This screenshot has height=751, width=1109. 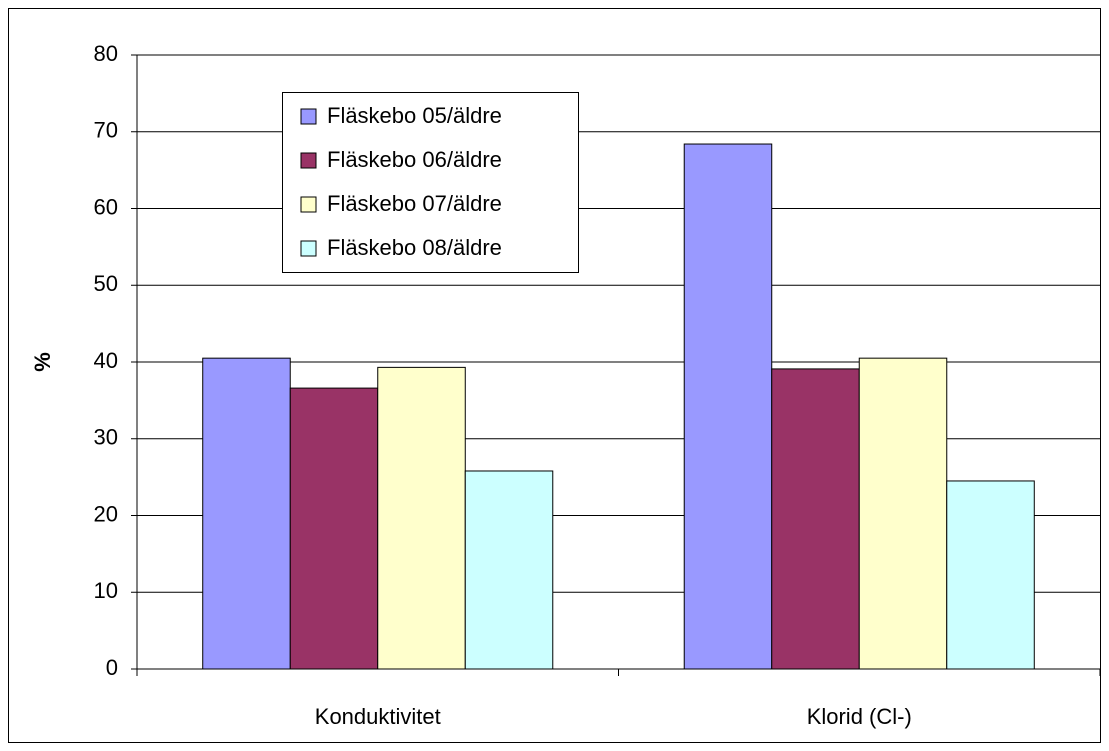 I want to click on y-tick-label: 10, so click(x=106, y=590).